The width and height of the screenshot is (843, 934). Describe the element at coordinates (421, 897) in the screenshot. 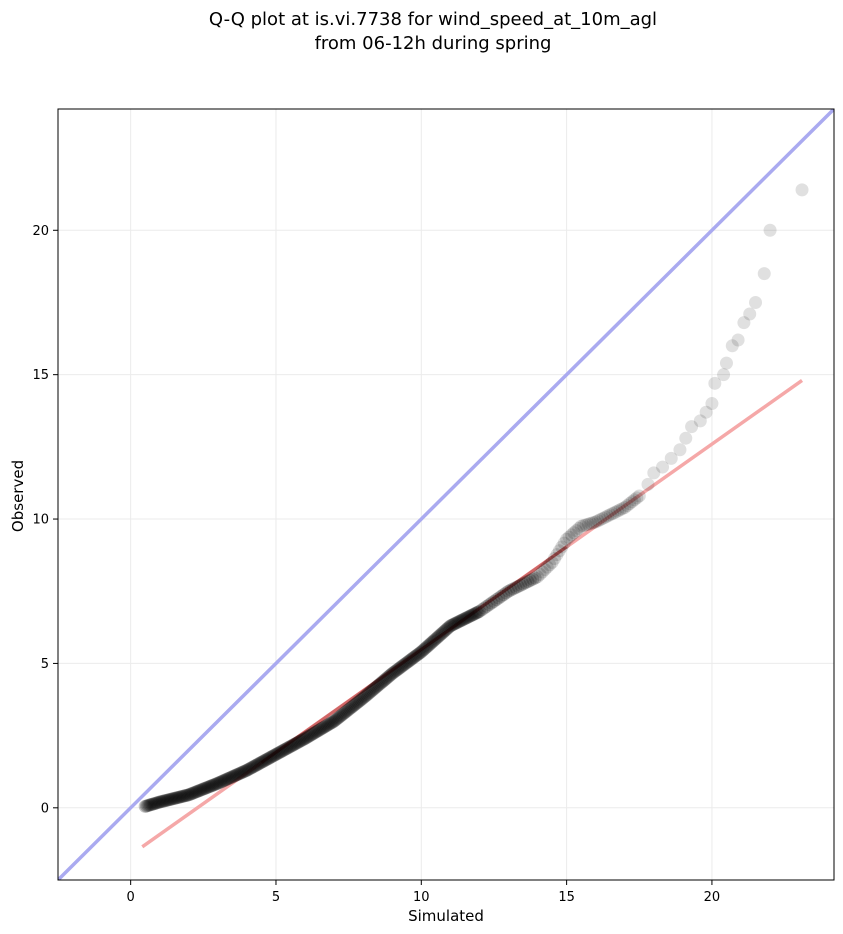

I see `x-tick-label: 10` at that location.